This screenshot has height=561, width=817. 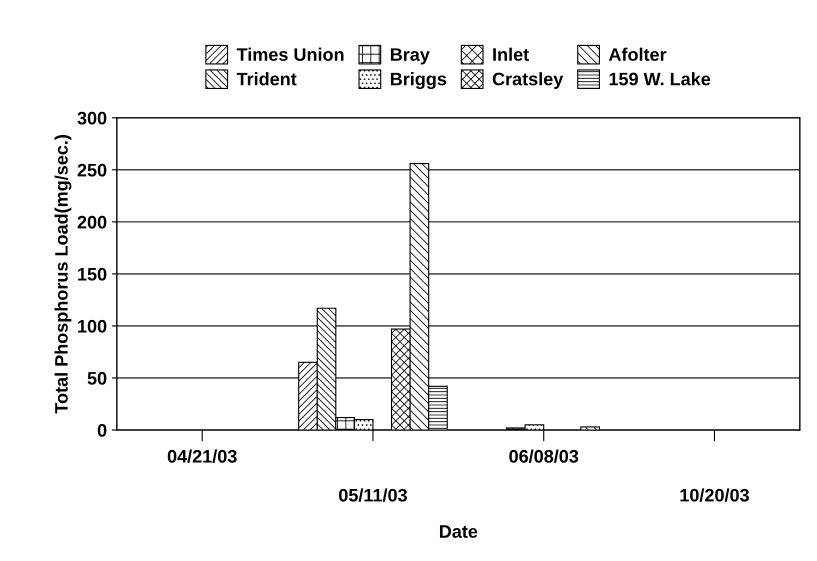 I want to click on legend-label: Bray, so click(x=410, y=56).